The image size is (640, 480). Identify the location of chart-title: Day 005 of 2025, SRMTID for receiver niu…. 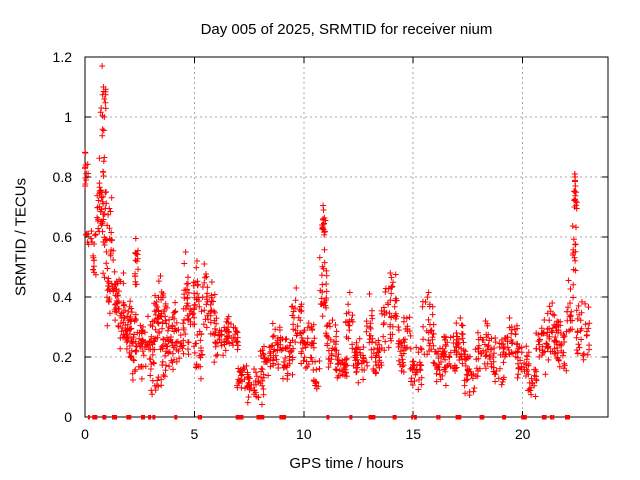
(346, 29).